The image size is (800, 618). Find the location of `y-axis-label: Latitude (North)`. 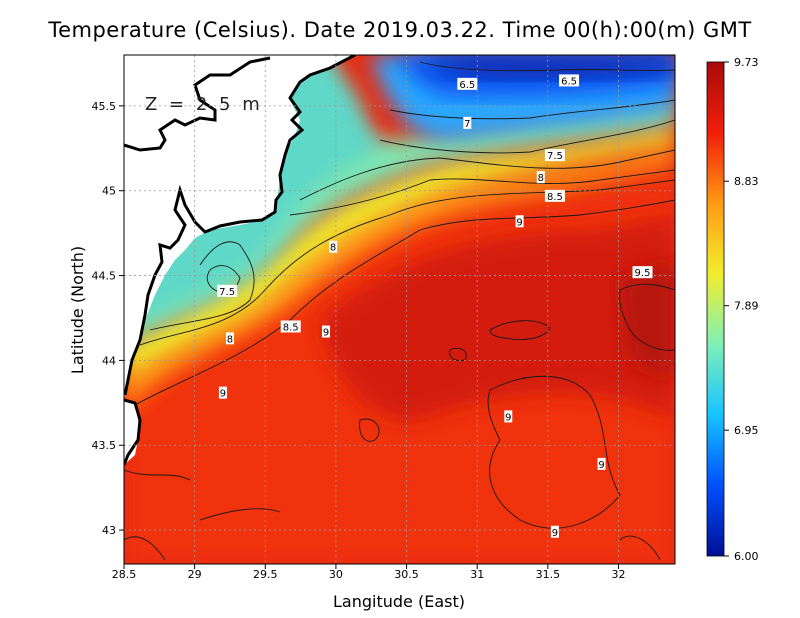

y-axis-label: Latitude (North) is located at coordinates (77, 310).